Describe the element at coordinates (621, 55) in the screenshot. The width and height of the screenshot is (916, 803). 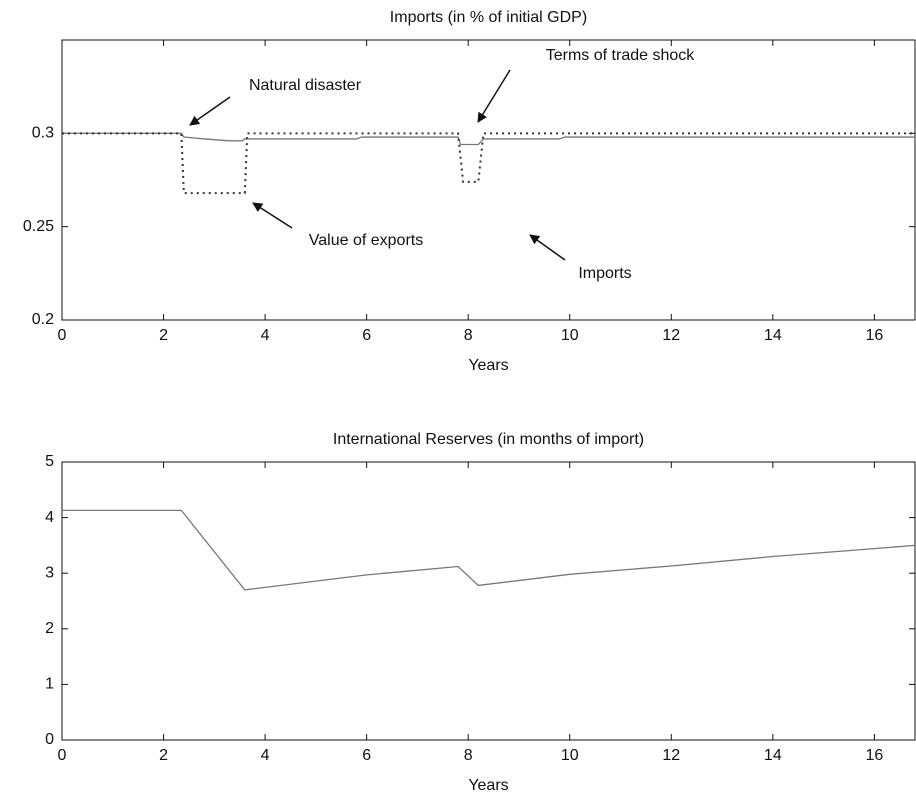
I see `annotation: Terms of trade shock` at that location.